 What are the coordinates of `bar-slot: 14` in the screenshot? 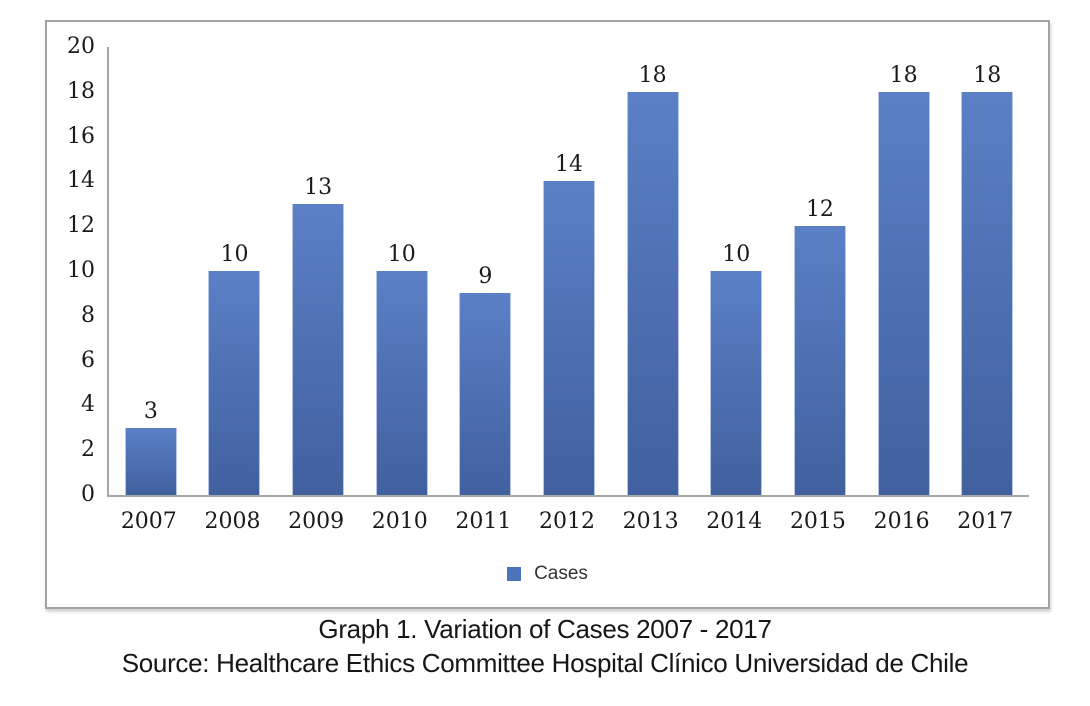 It's located at (569, 271).